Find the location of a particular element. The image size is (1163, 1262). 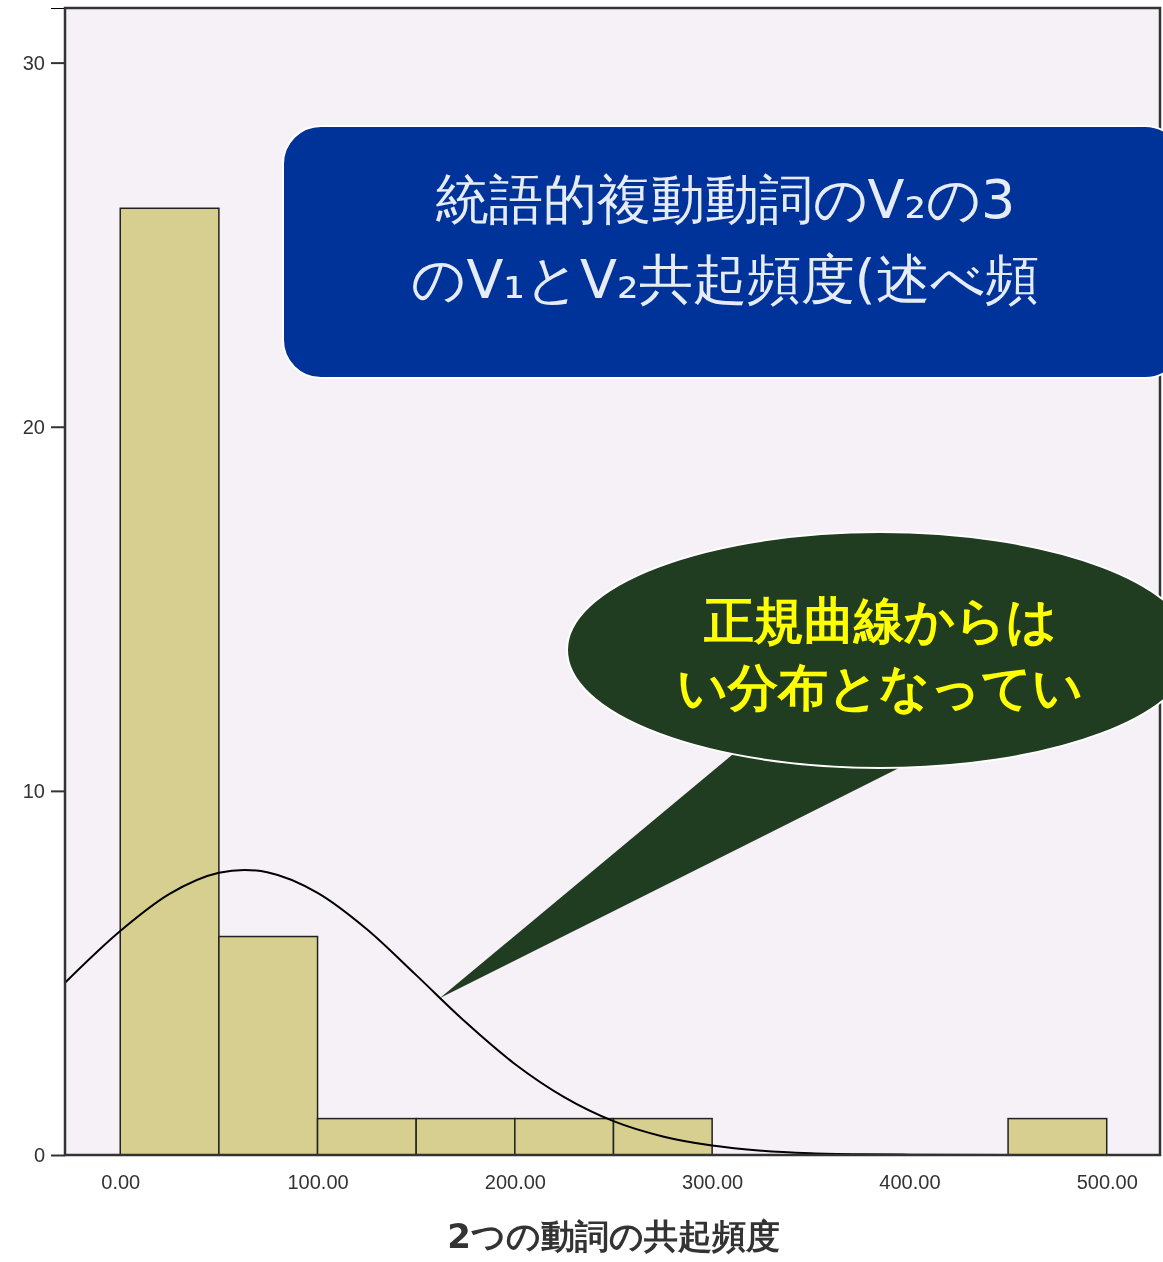

annotation: 統語的複動動詞のV₂の3 is located at coordinates (725, 199).